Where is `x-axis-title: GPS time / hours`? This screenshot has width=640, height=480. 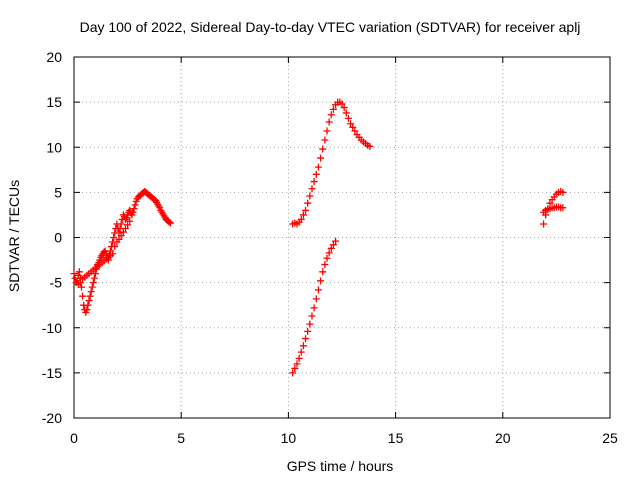
x-axis-title: GPS time / hours is located at coordinates (340, 466).